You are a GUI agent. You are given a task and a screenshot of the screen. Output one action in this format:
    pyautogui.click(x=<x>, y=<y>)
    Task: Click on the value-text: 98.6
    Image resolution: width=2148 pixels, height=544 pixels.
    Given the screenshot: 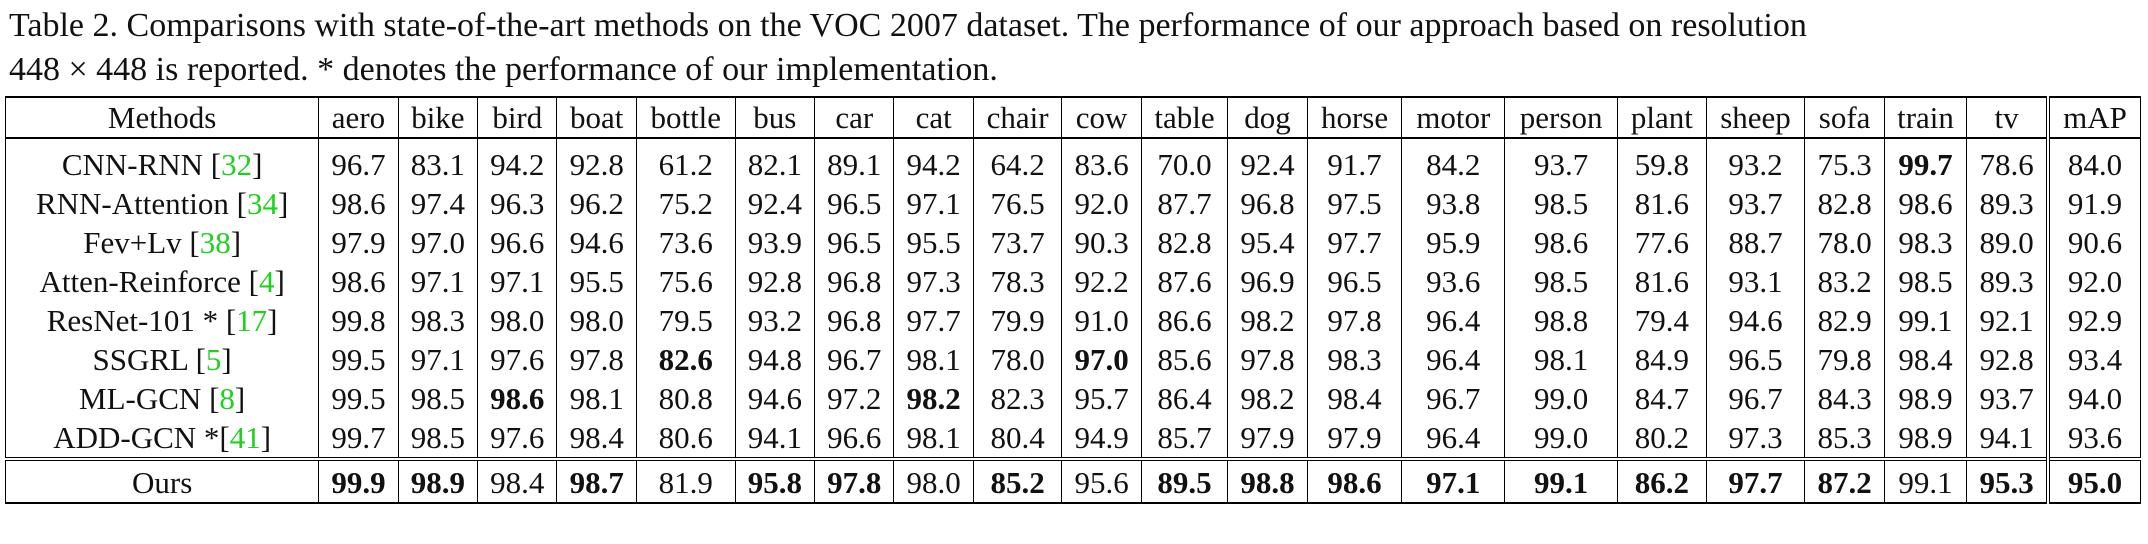 What is the action you would take?
    pyautogui.click(x=1354, y=482)
    